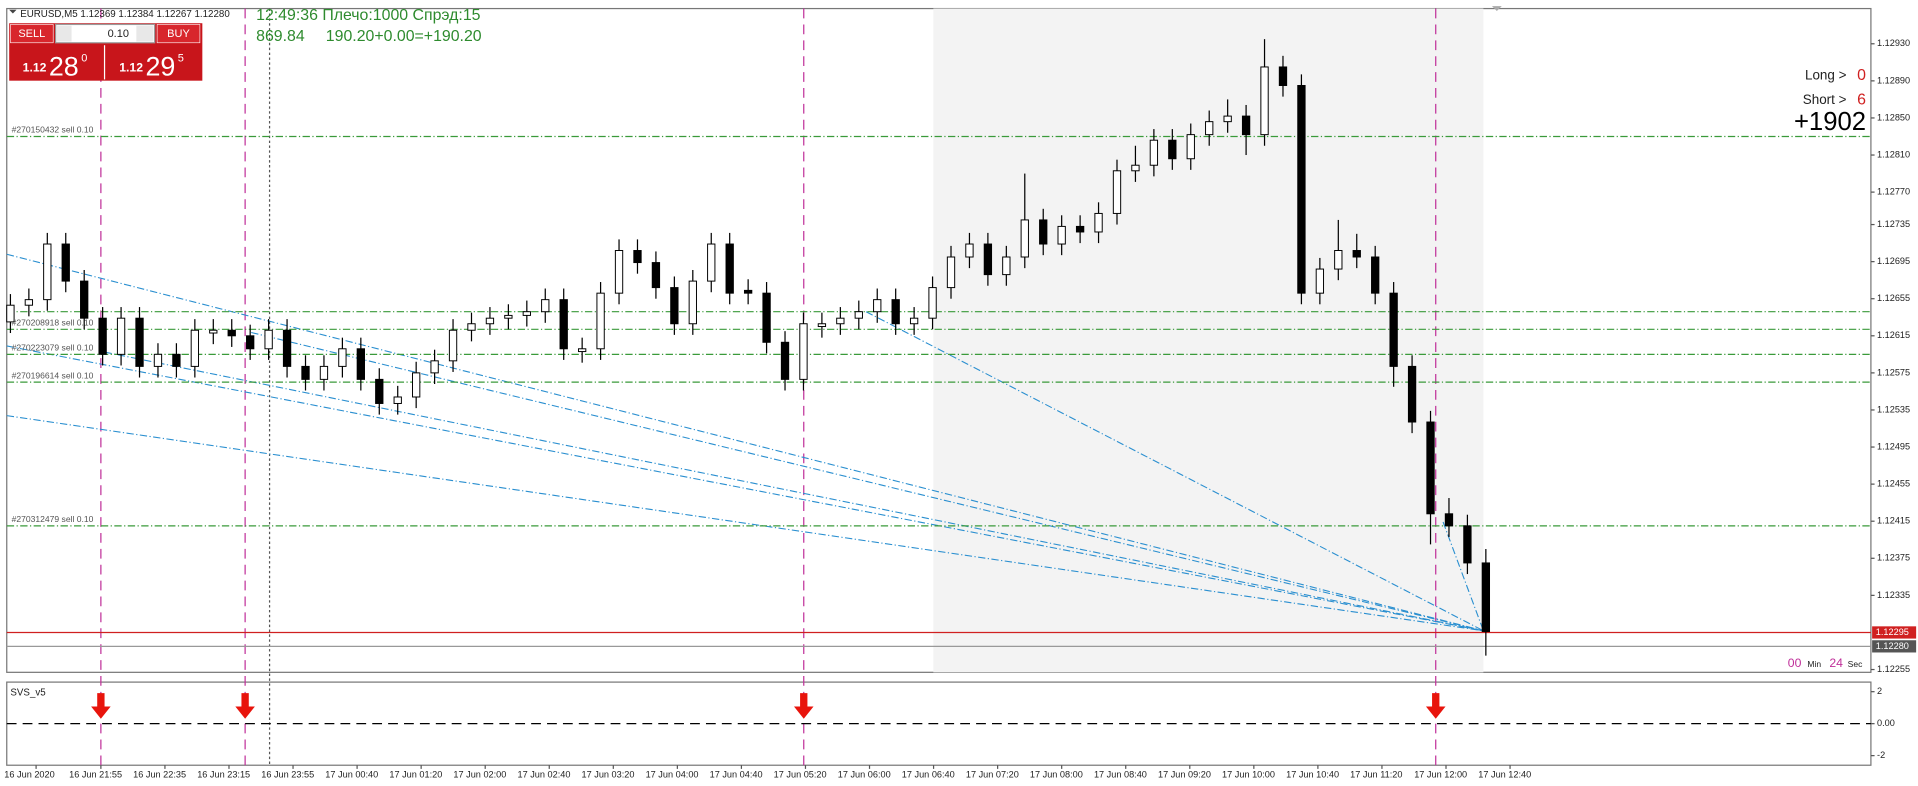  I want to click on total-profit: +1902, so click(1830, 122).